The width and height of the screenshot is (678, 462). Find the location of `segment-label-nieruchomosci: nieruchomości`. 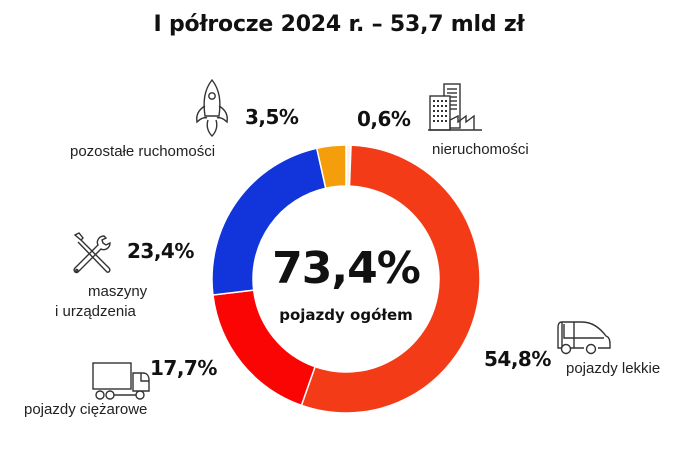

segment-label-nieruchomosci: nieruchomości is located at coordinates (480, 149).